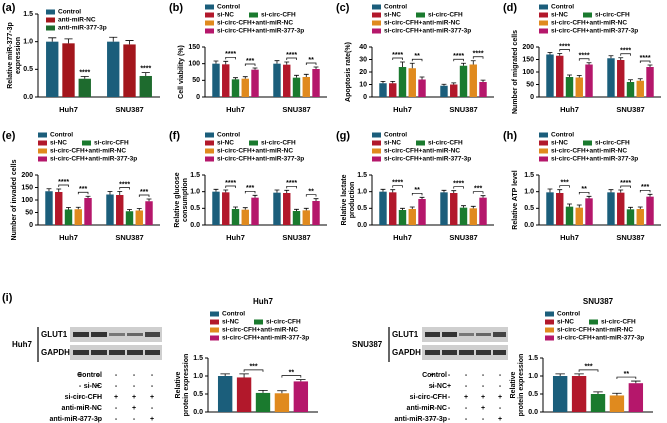 Image resolution: width=667 pixels, height=423 pixels. What do you see at coordinates (529, 192) in the screenshot?
I see `y-tick-label: 1.0` at bounding box center [529, 192].